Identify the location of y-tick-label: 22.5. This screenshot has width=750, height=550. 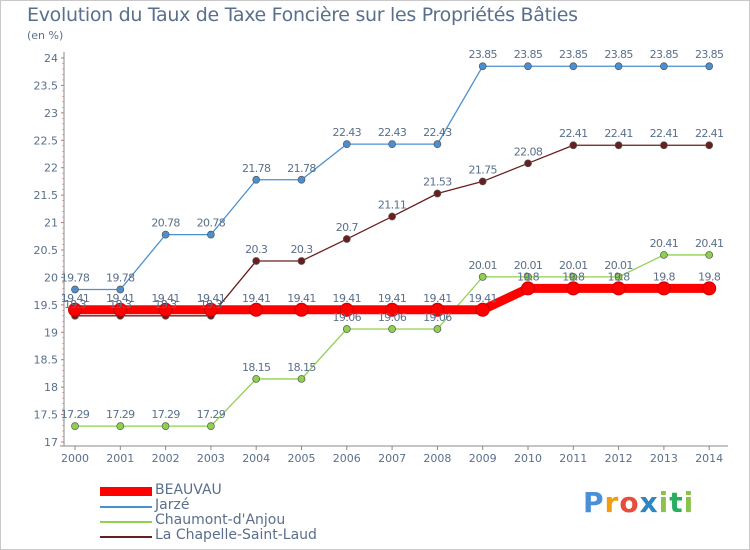
(46, 140).